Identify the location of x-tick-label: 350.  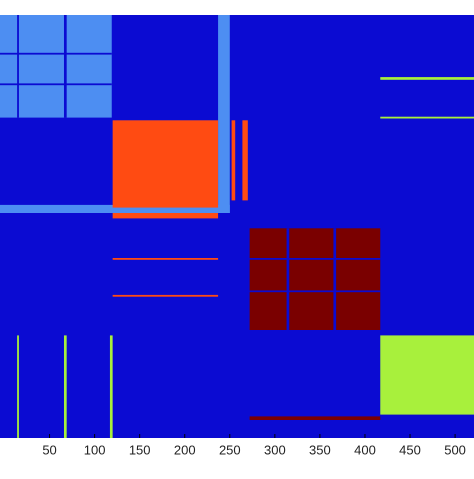
(320, 449).